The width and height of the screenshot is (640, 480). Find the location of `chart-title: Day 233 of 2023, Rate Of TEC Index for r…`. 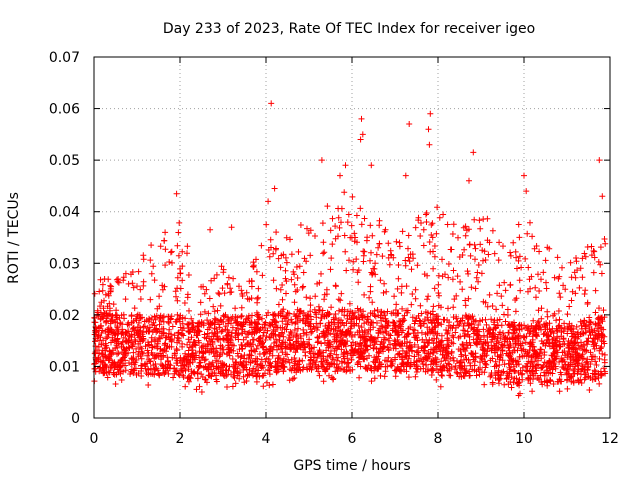

chart-title: Day 233 of 2023, Rate Of TEC Index for r… is located at coordinates (349, 29).